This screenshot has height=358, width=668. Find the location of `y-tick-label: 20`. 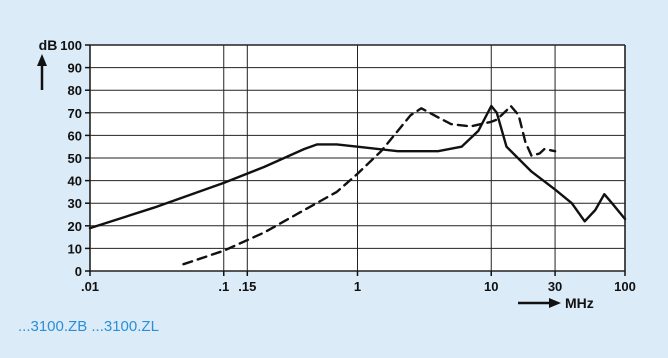

y-tick-label: 20 is located at coordinates (75, 226).